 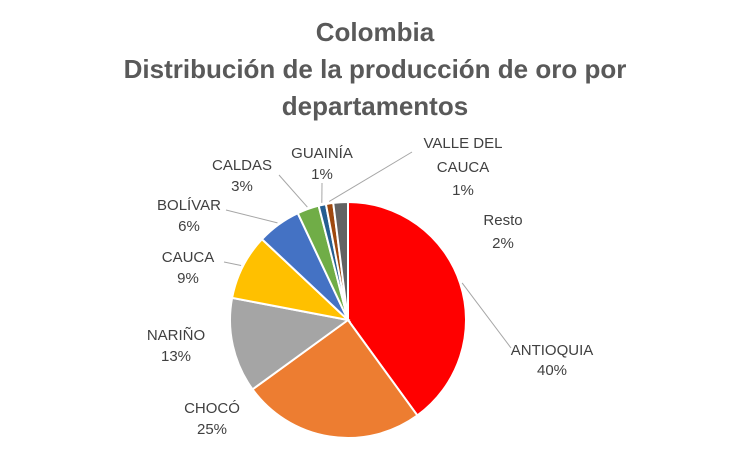 What do you see at coordinates (552, 370) in the screenshot?
I see `slice-percent-label: 40%` at bounding box center [552, 370].